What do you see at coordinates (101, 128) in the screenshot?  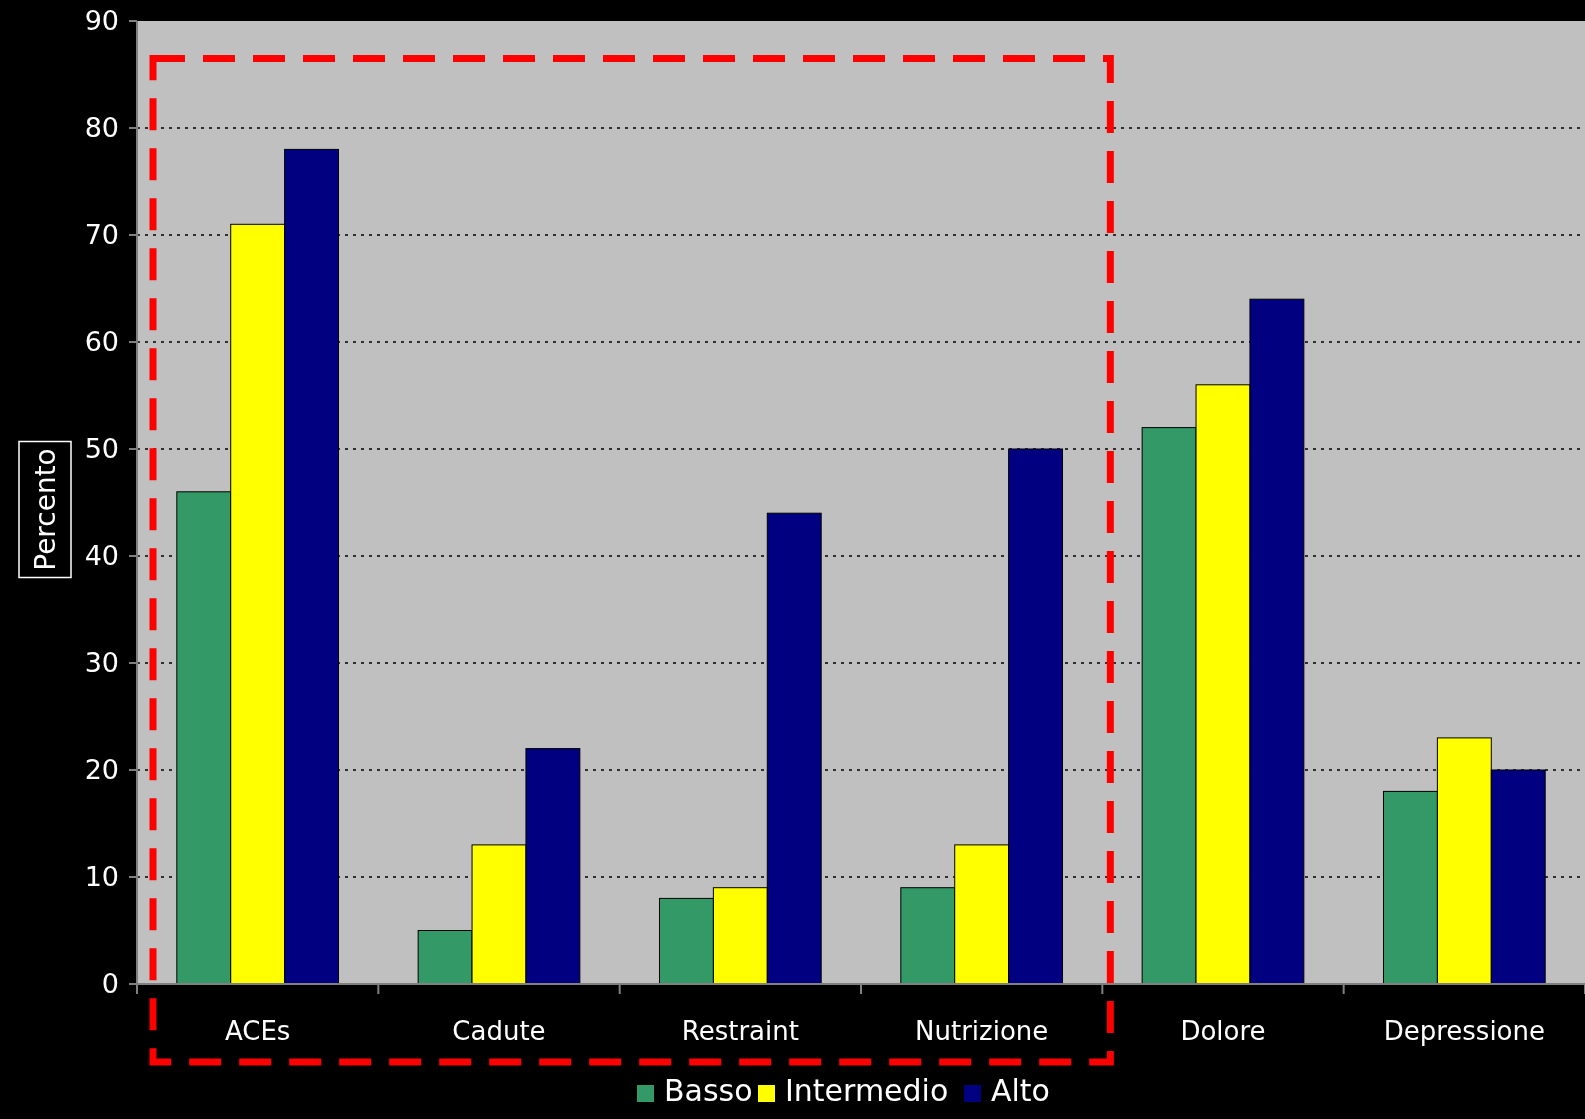 I see `y-tick-label: 80` at bounding box center [101, 128].